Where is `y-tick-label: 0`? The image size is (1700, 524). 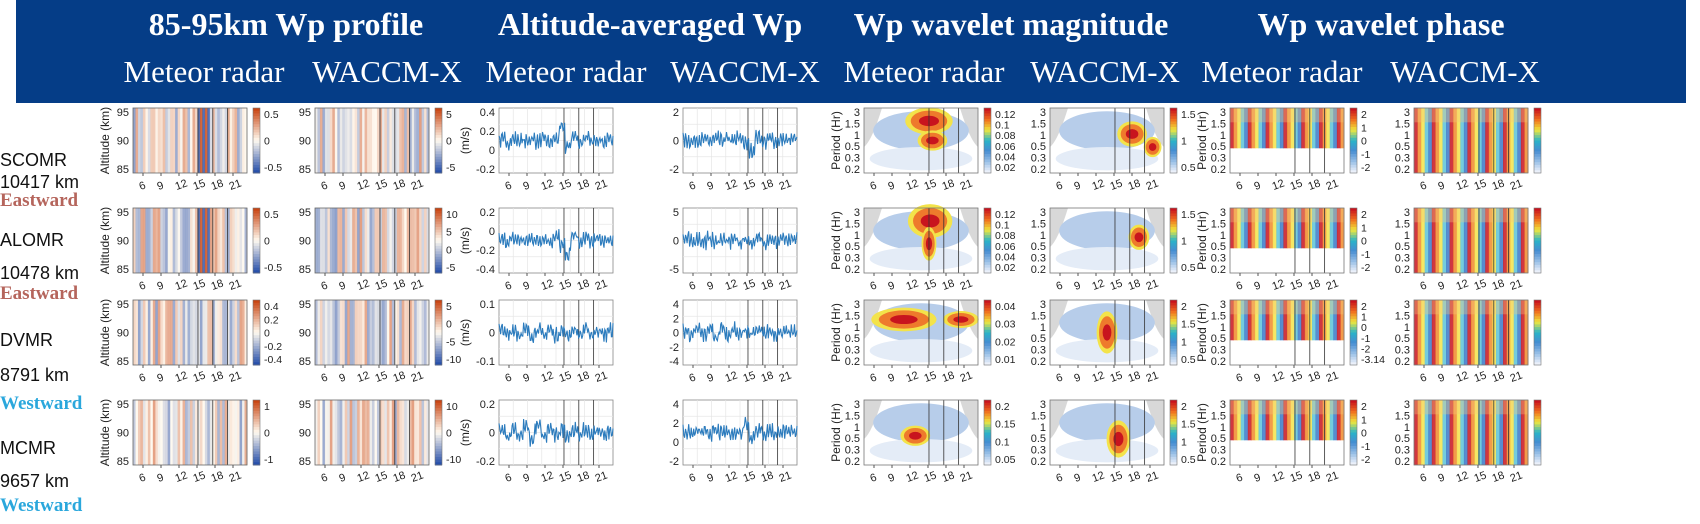
y-tick-label: 0 is located at coordinates (676, 443).